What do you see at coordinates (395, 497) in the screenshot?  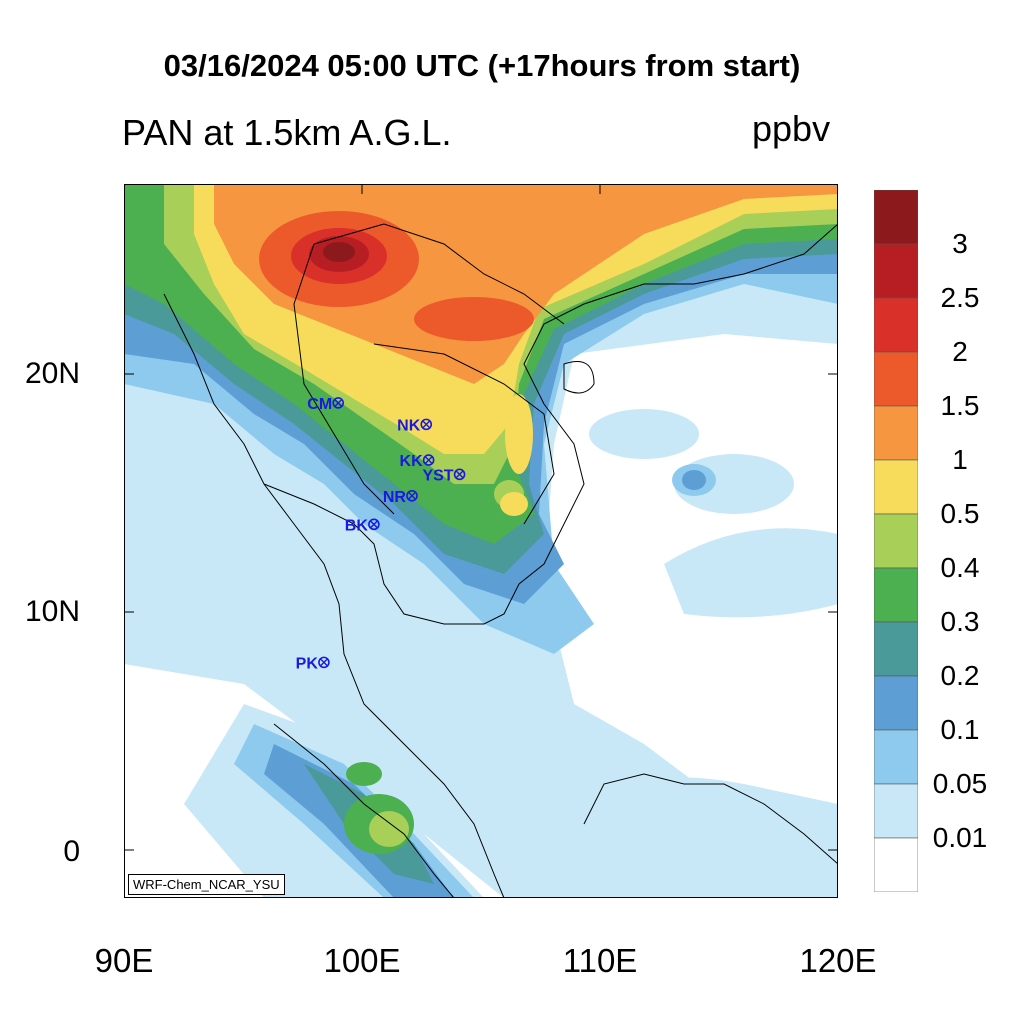 I see `station-label: NR` at bounding box center [395, 497].